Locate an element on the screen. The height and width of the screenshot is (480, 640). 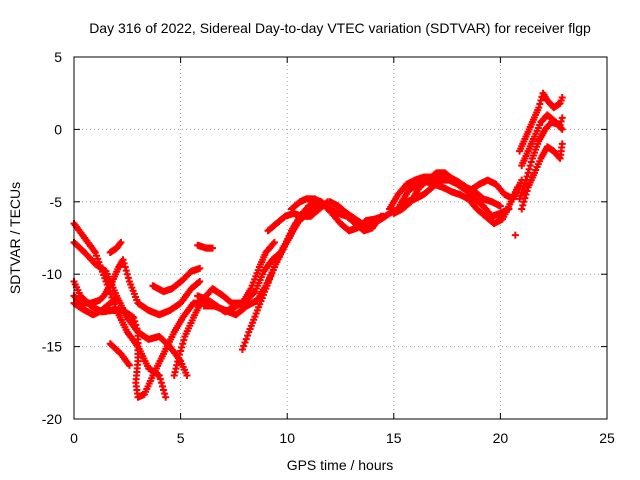
x-tick-label: 0 is located at coordinates (74, 438).